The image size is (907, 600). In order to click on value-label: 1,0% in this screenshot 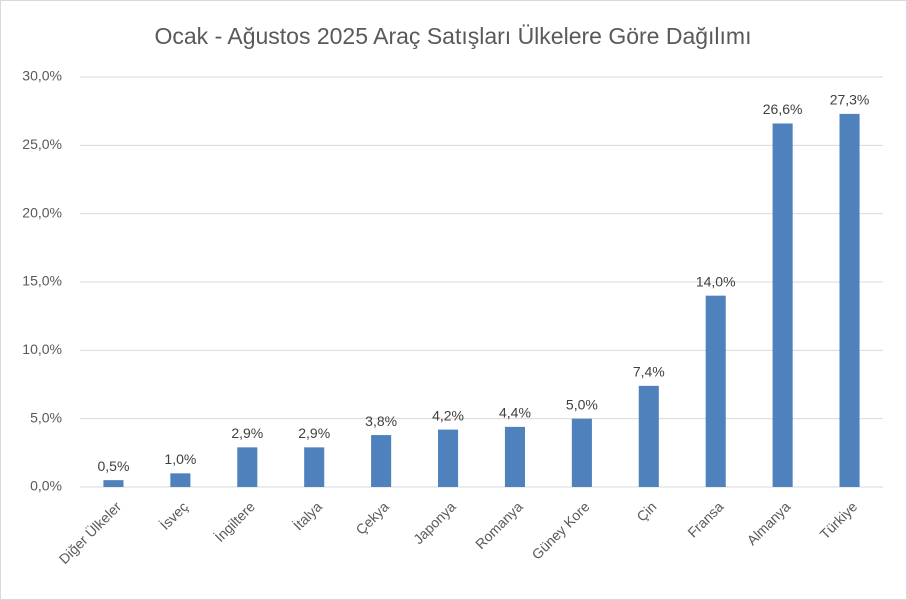, I will do `click(180, 459)`.